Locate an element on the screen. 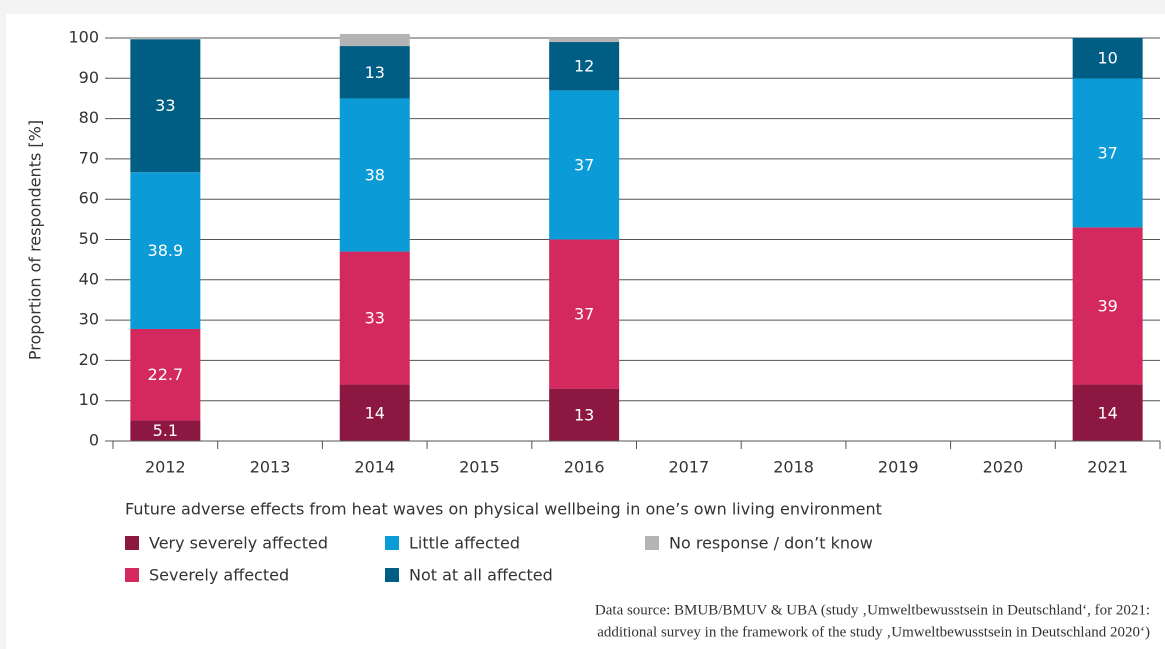 Image resolution: width=1165 pixels, height=649 pixels. y-tick-label: 60 is located at coordinates (89, 198).